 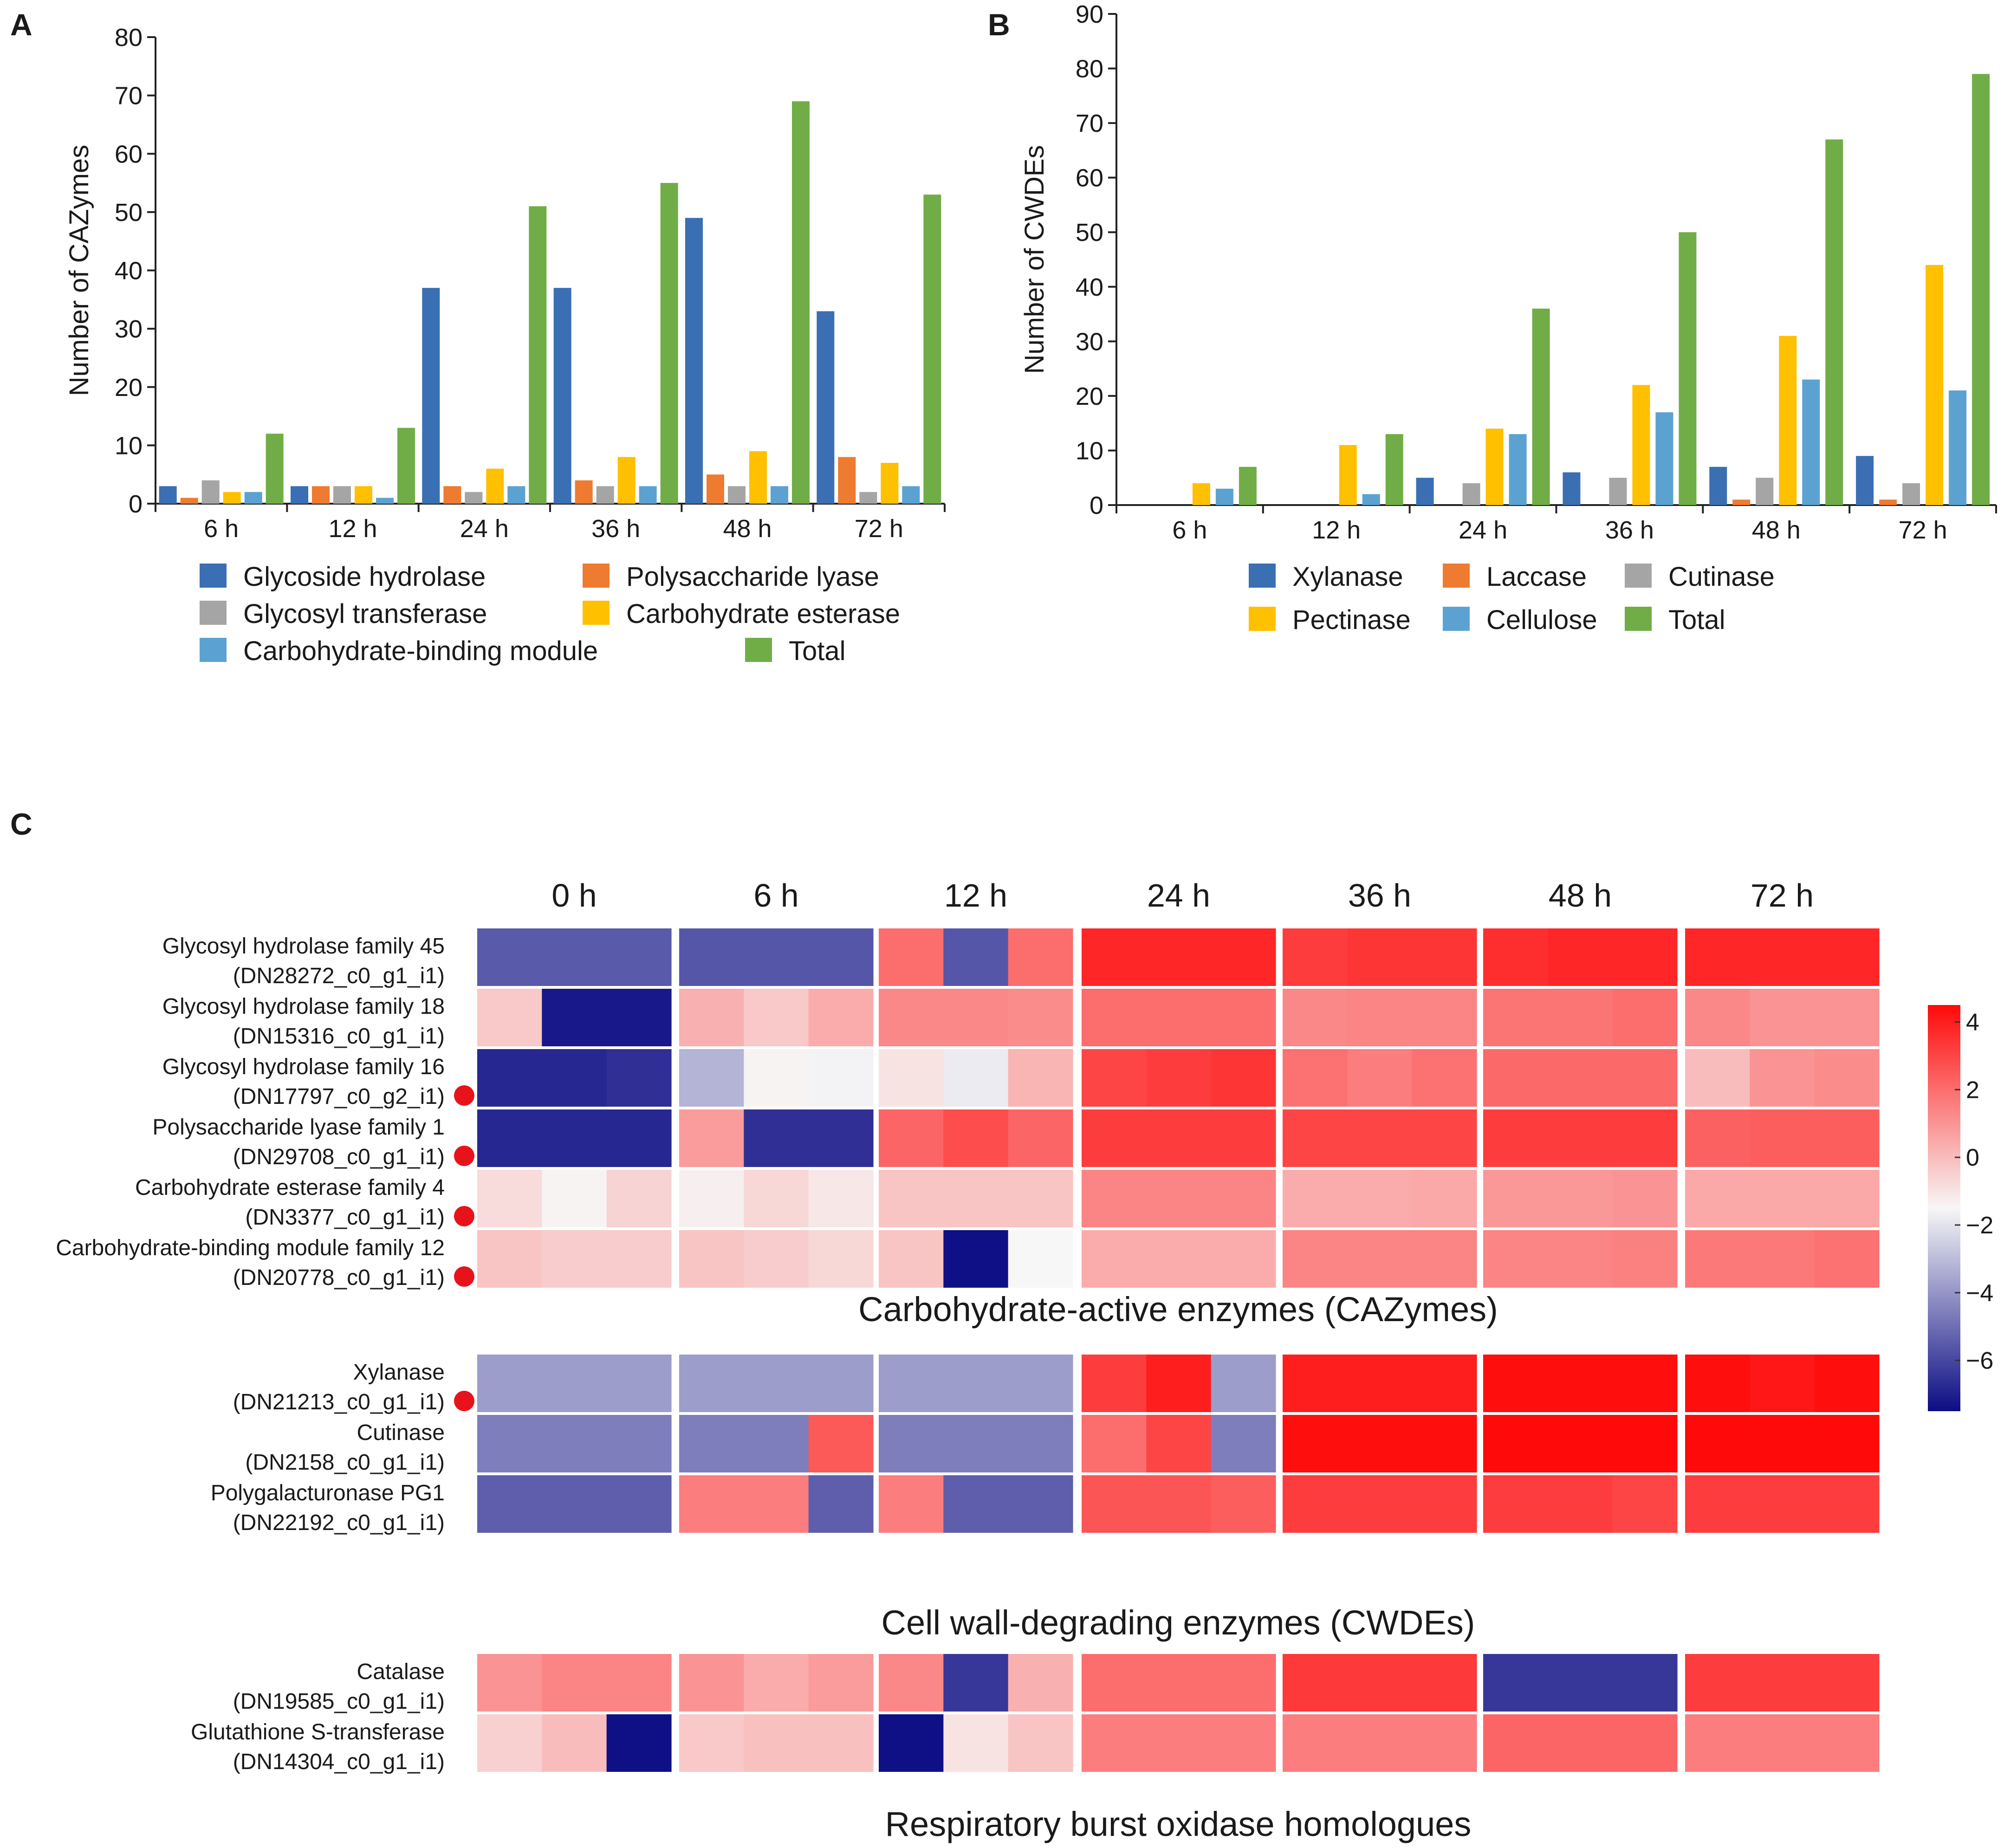 I want to click on x-tick-label: 12 h, so click(x=1336, y=530).